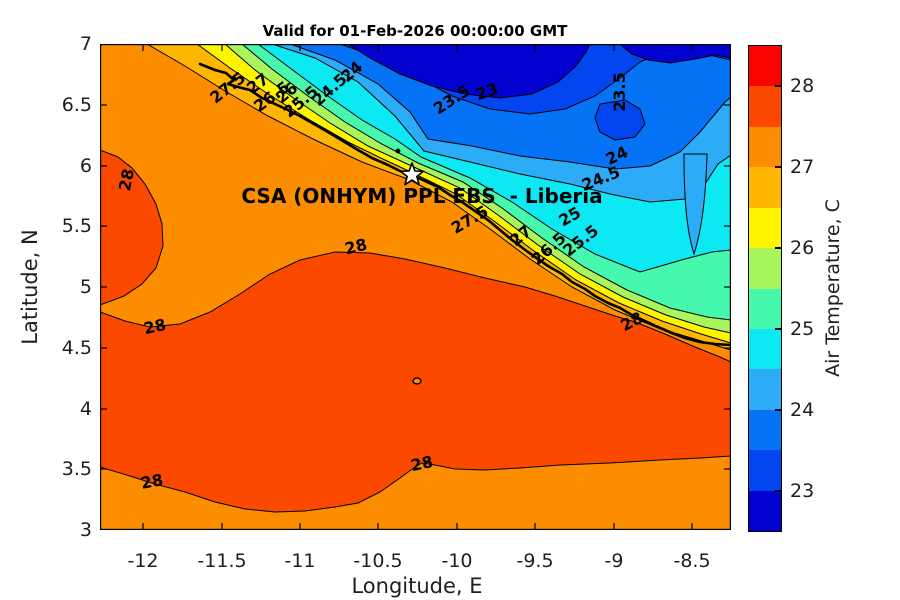 This screenshot has height=600, width=900. Describe the element at coordinates (76, 226) in the screenshot. I see `y-tick-label: 5.5` at that location.